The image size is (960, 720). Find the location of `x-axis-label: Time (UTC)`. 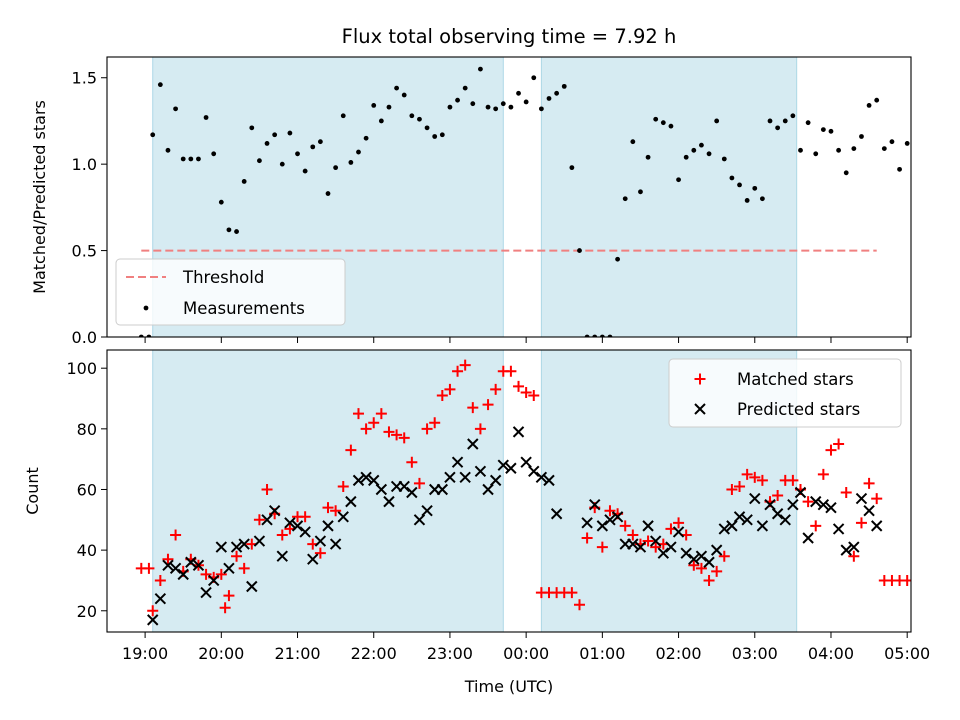

x-axis-label: Time (UTC) is located at coordinates (508, 686).